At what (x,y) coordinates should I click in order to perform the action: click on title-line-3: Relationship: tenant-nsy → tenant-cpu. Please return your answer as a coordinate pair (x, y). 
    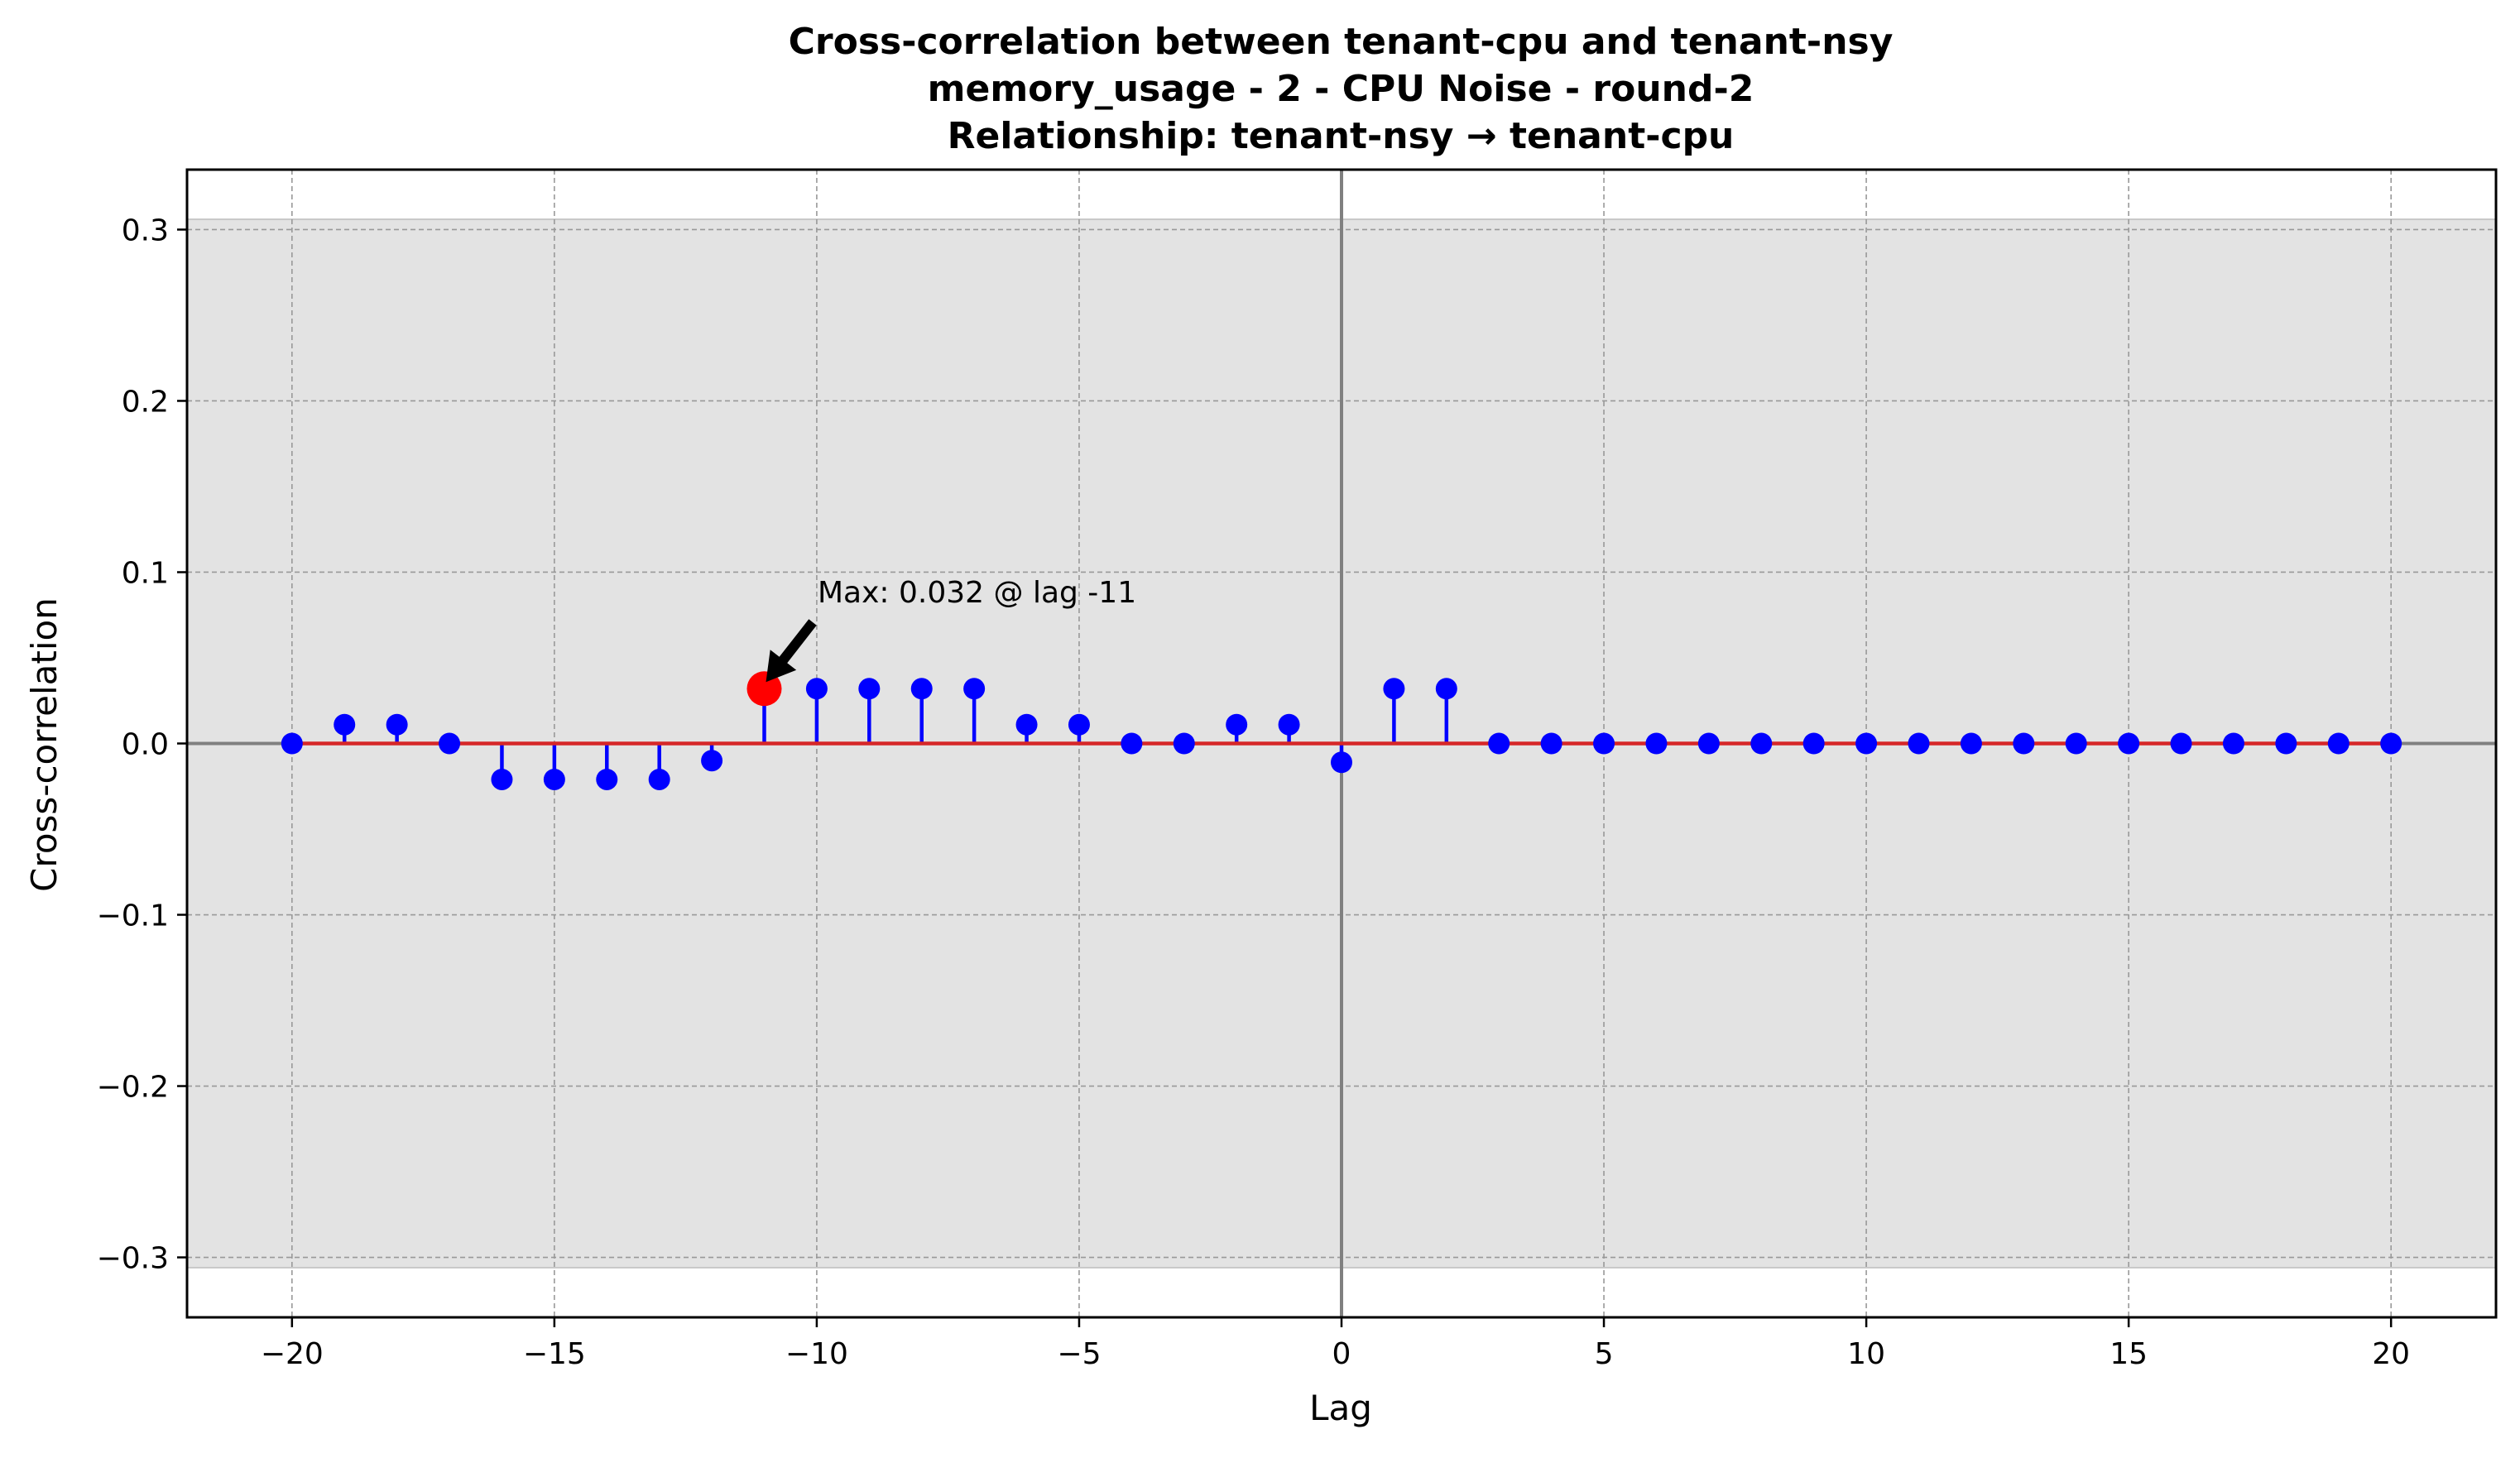
    Looking at the image, I should click on (1341, 136).